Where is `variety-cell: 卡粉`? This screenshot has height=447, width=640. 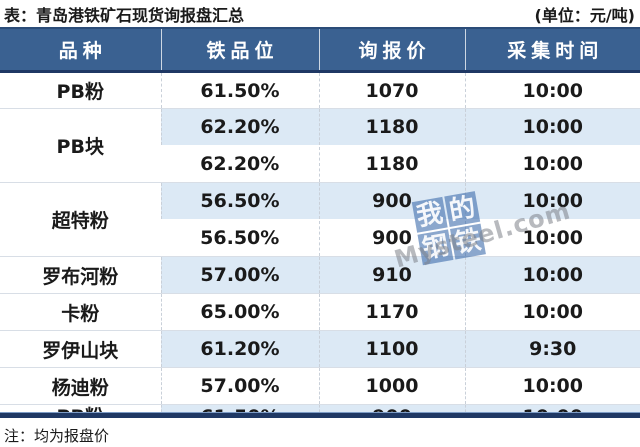 variety-cell: 卡粉 is located at coordinates (80, 312).